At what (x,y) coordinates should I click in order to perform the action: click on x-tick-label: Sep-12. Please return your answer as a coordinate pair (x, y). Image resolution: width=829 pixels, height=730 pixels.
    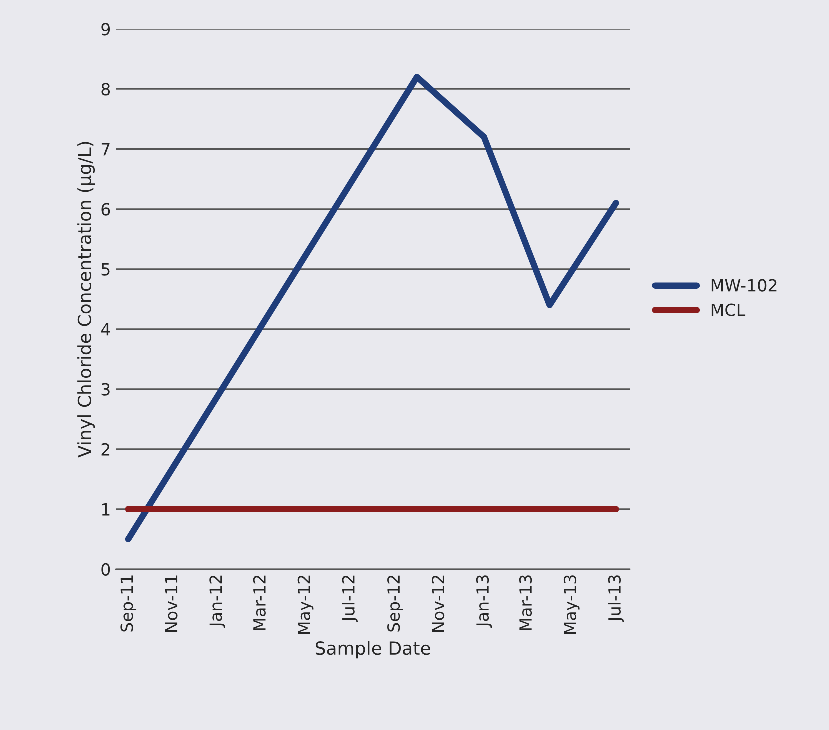
    Looking at the image, I should click on (396, 604).